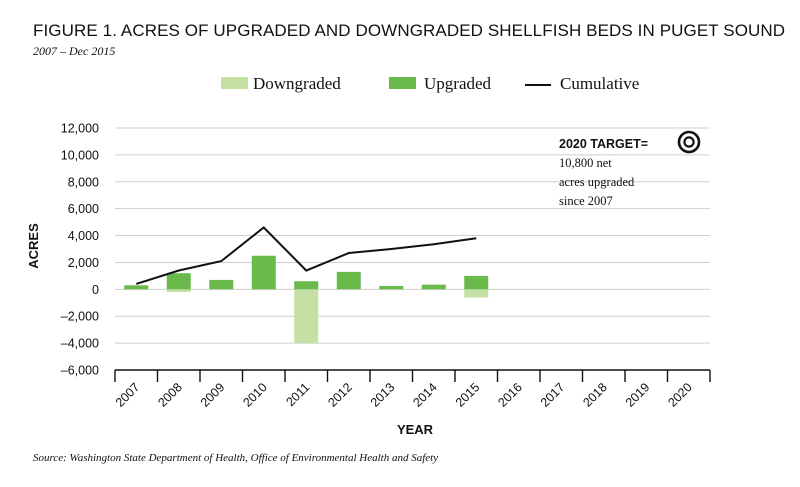 This screenshot has width=800, height=487. Describe the element at coordinates (476, 282) in the screenshot. I see `upgraded-bar-2015` at that location.